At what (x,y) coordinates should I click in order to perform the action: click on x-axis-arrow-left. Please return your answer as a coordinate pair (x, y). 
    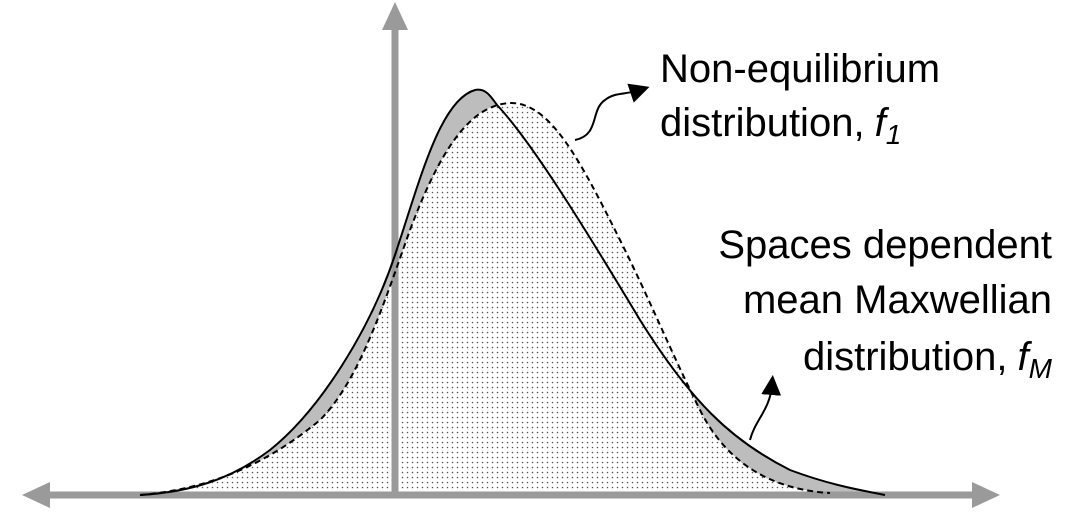
    Looking at the image, I should click on (36, 495).